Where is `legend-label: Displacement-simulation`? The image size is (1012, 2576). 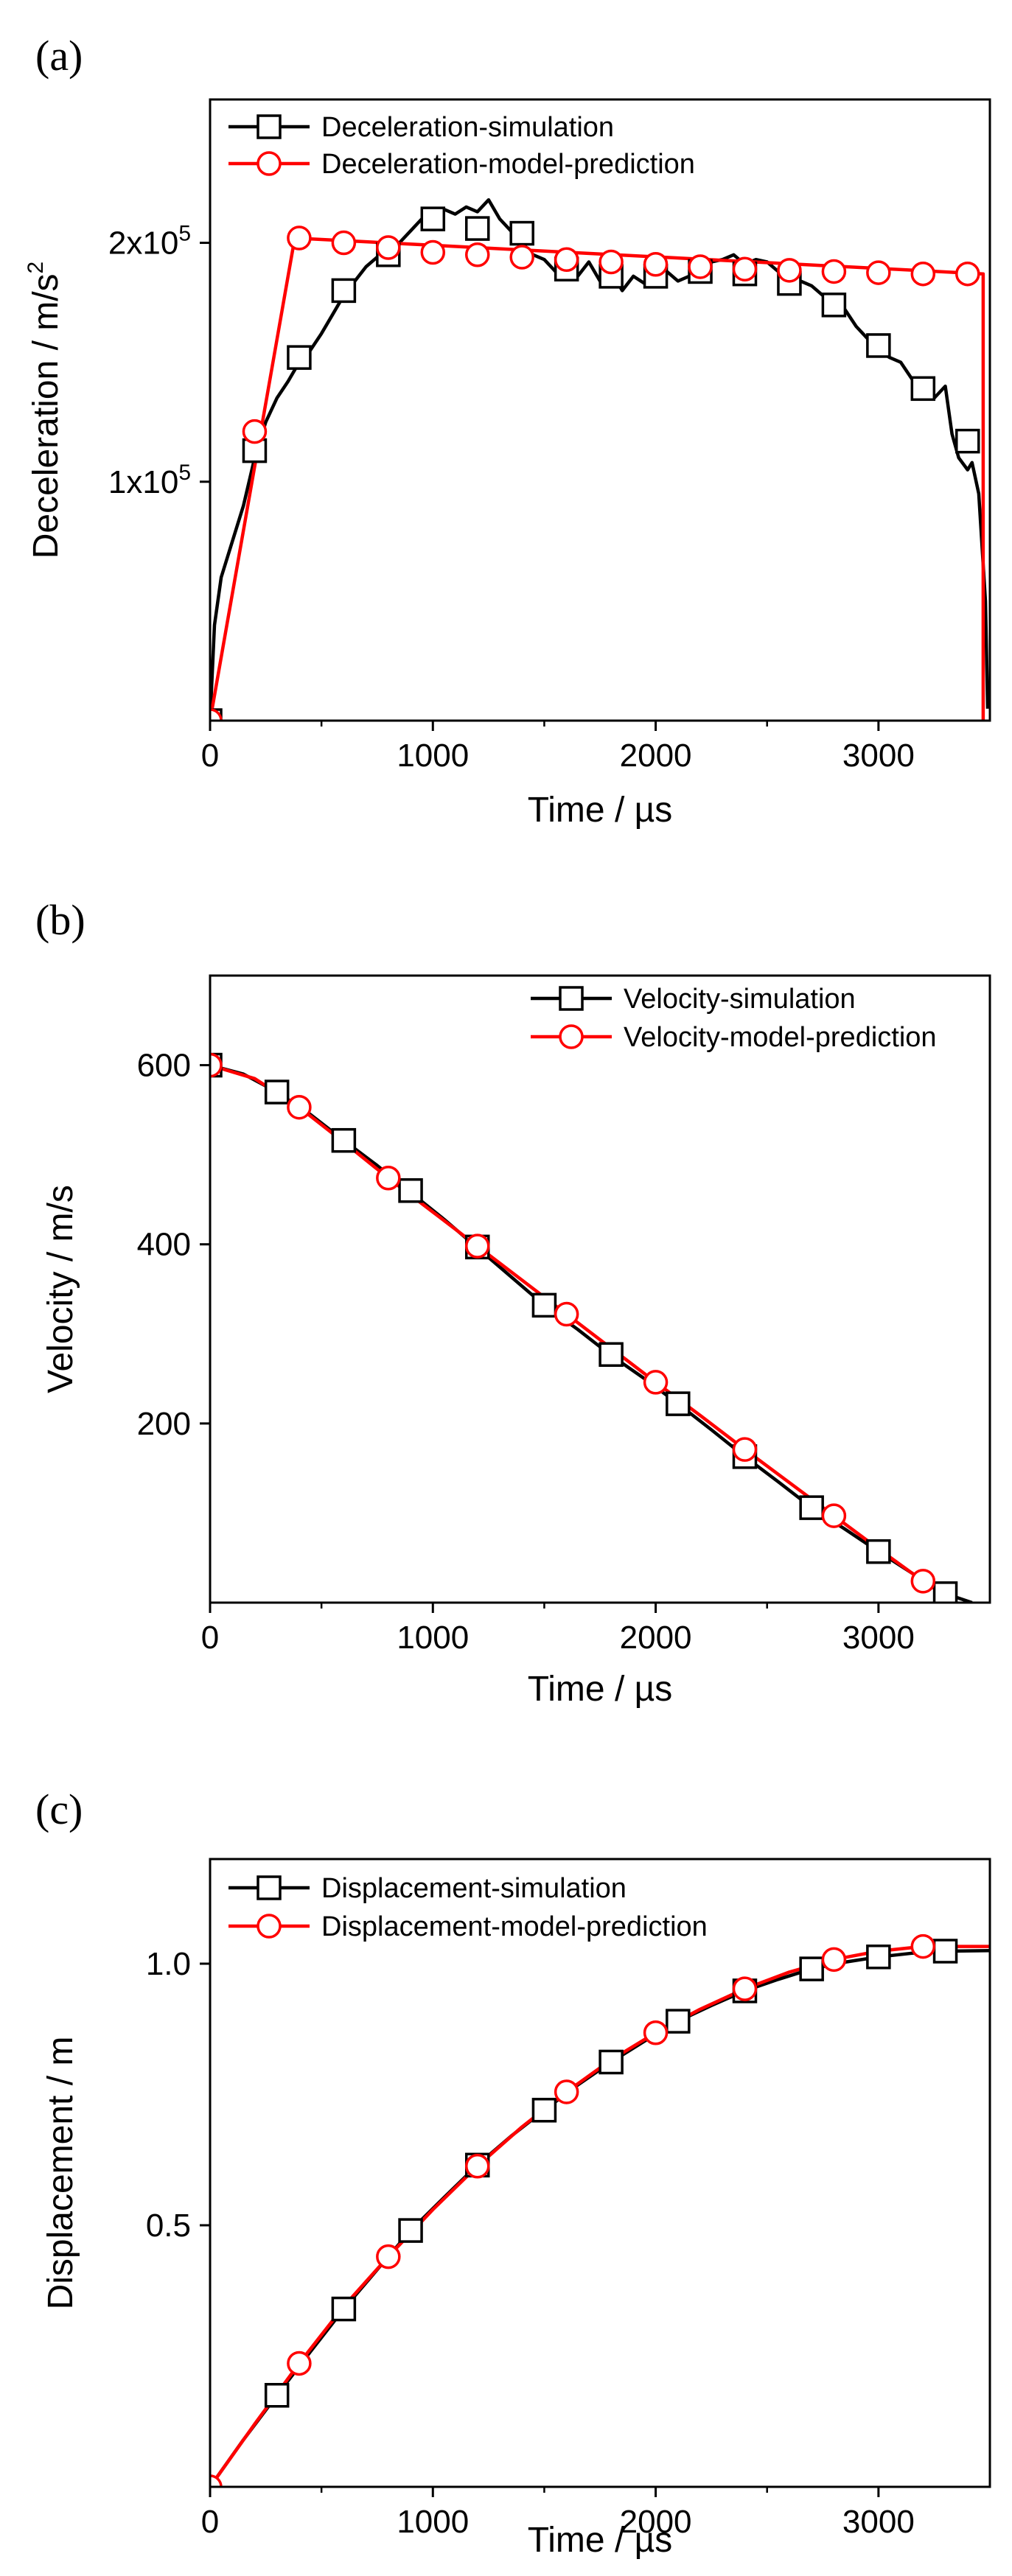
legend-label: Displacement-simulation is located at coordinates (474, 1888).